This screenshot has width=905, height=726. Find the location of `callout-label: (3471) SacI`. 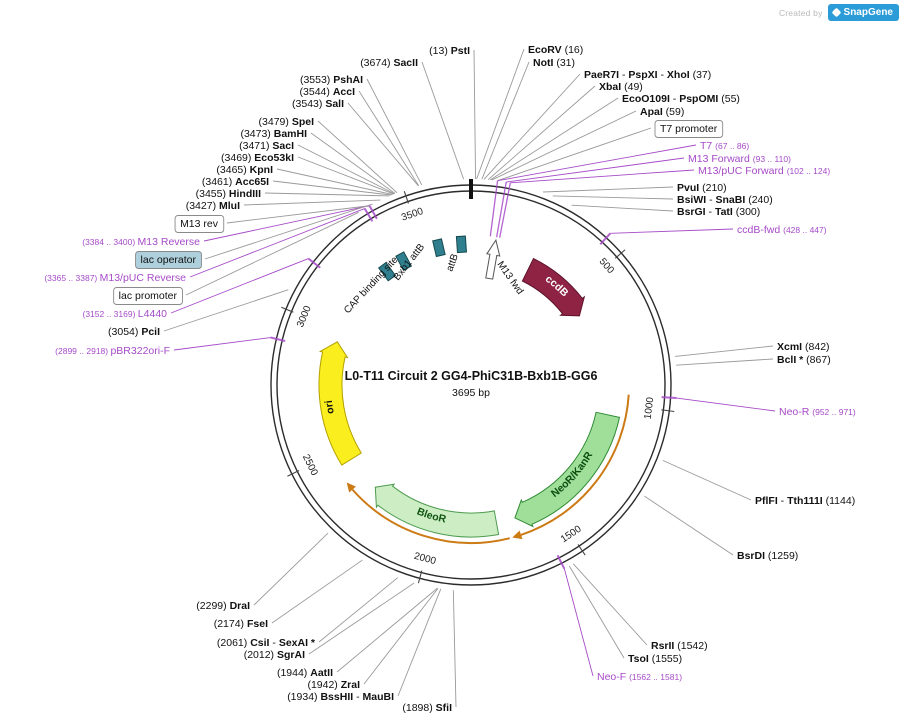

callout-label: (3471) SacI is located at coordinates (266, 146).